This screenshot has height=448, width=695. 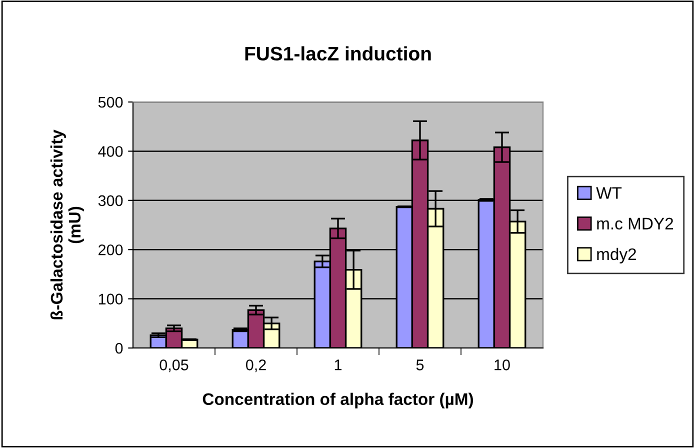 What do you see at coordinates (119, 348) in the screenshot?
I see `y-tick-label: 0` at bounding box center [119, 348].